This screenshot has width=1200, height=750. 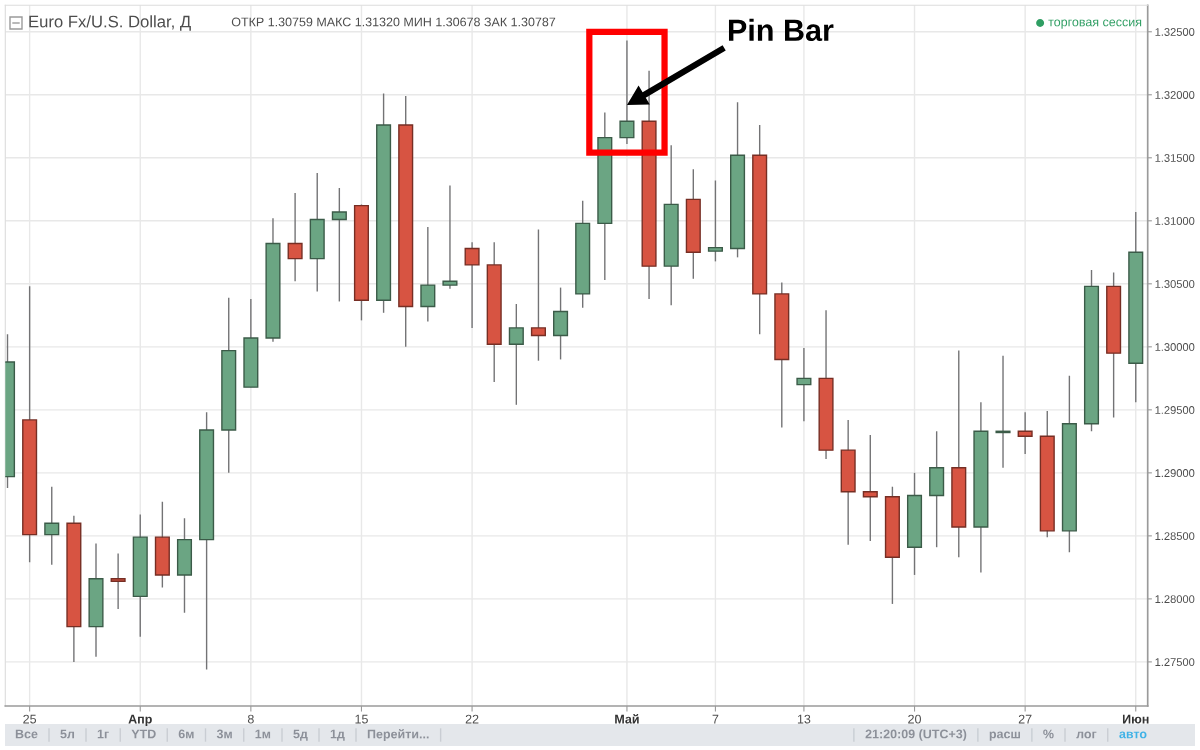 I want to click on x-tick-label: Май, so click(x=627, y=719).